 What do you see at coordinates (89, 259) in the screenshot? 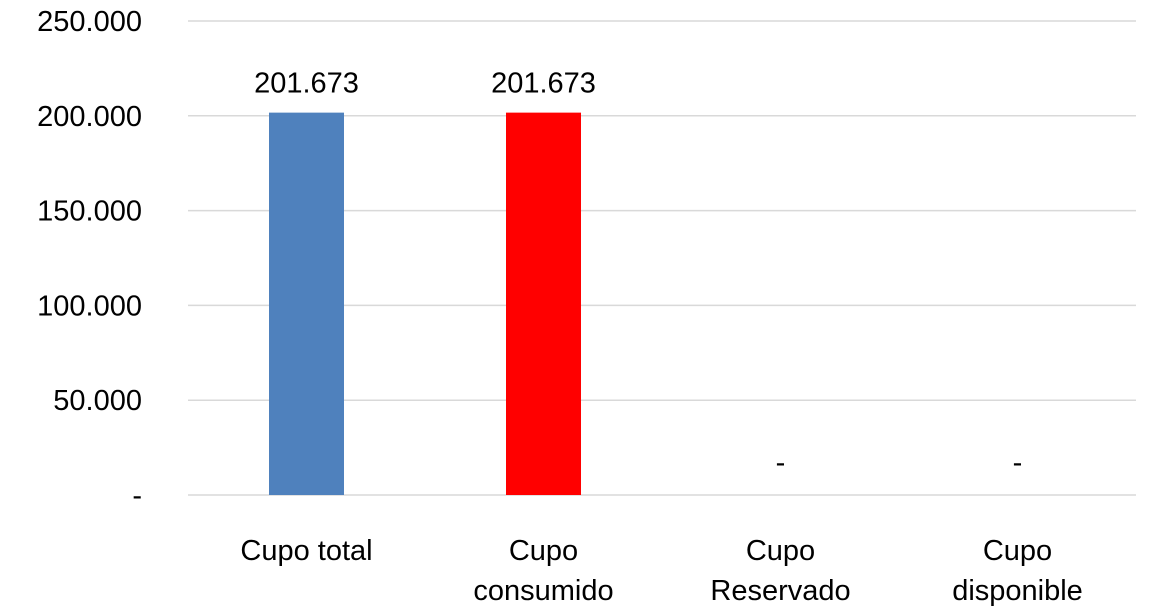
I see `y-axis-ticks: - 50.000 100.000 150.000 200.000 250.000` at bounding box center [89, 259].